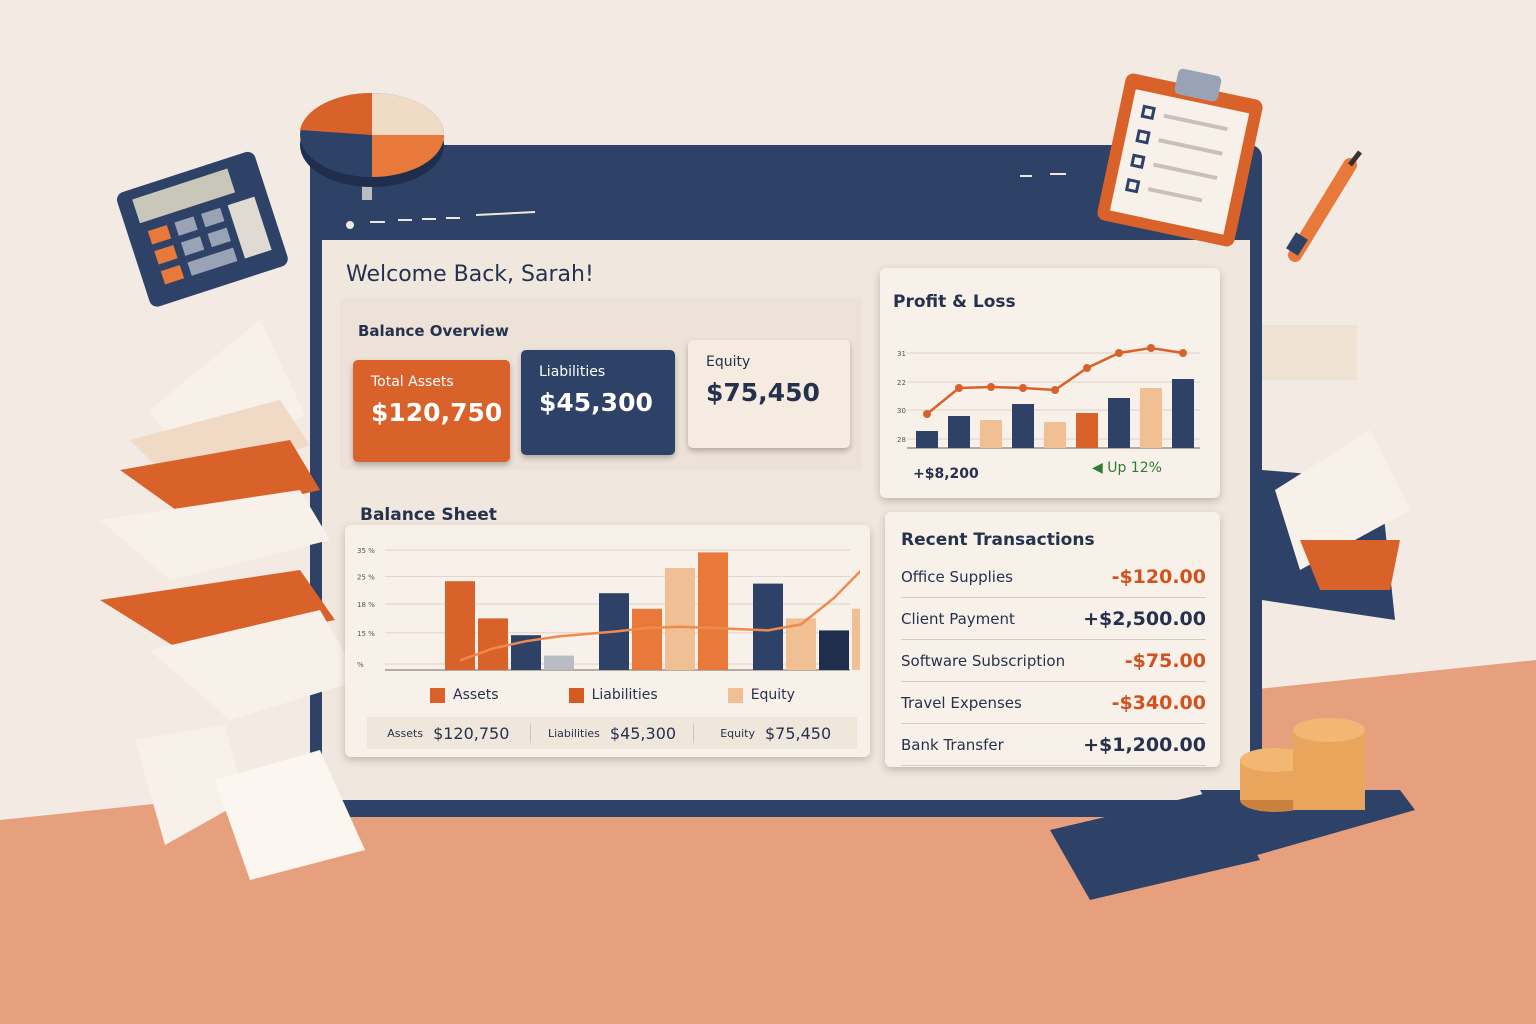 The width and height of the screenshot is (1536, 1024). What do you see at coordinates (470, 274) in the screenshot?
I see `welcome-title: Welcome Back, Sarah!` at bounding box center [470, 274].